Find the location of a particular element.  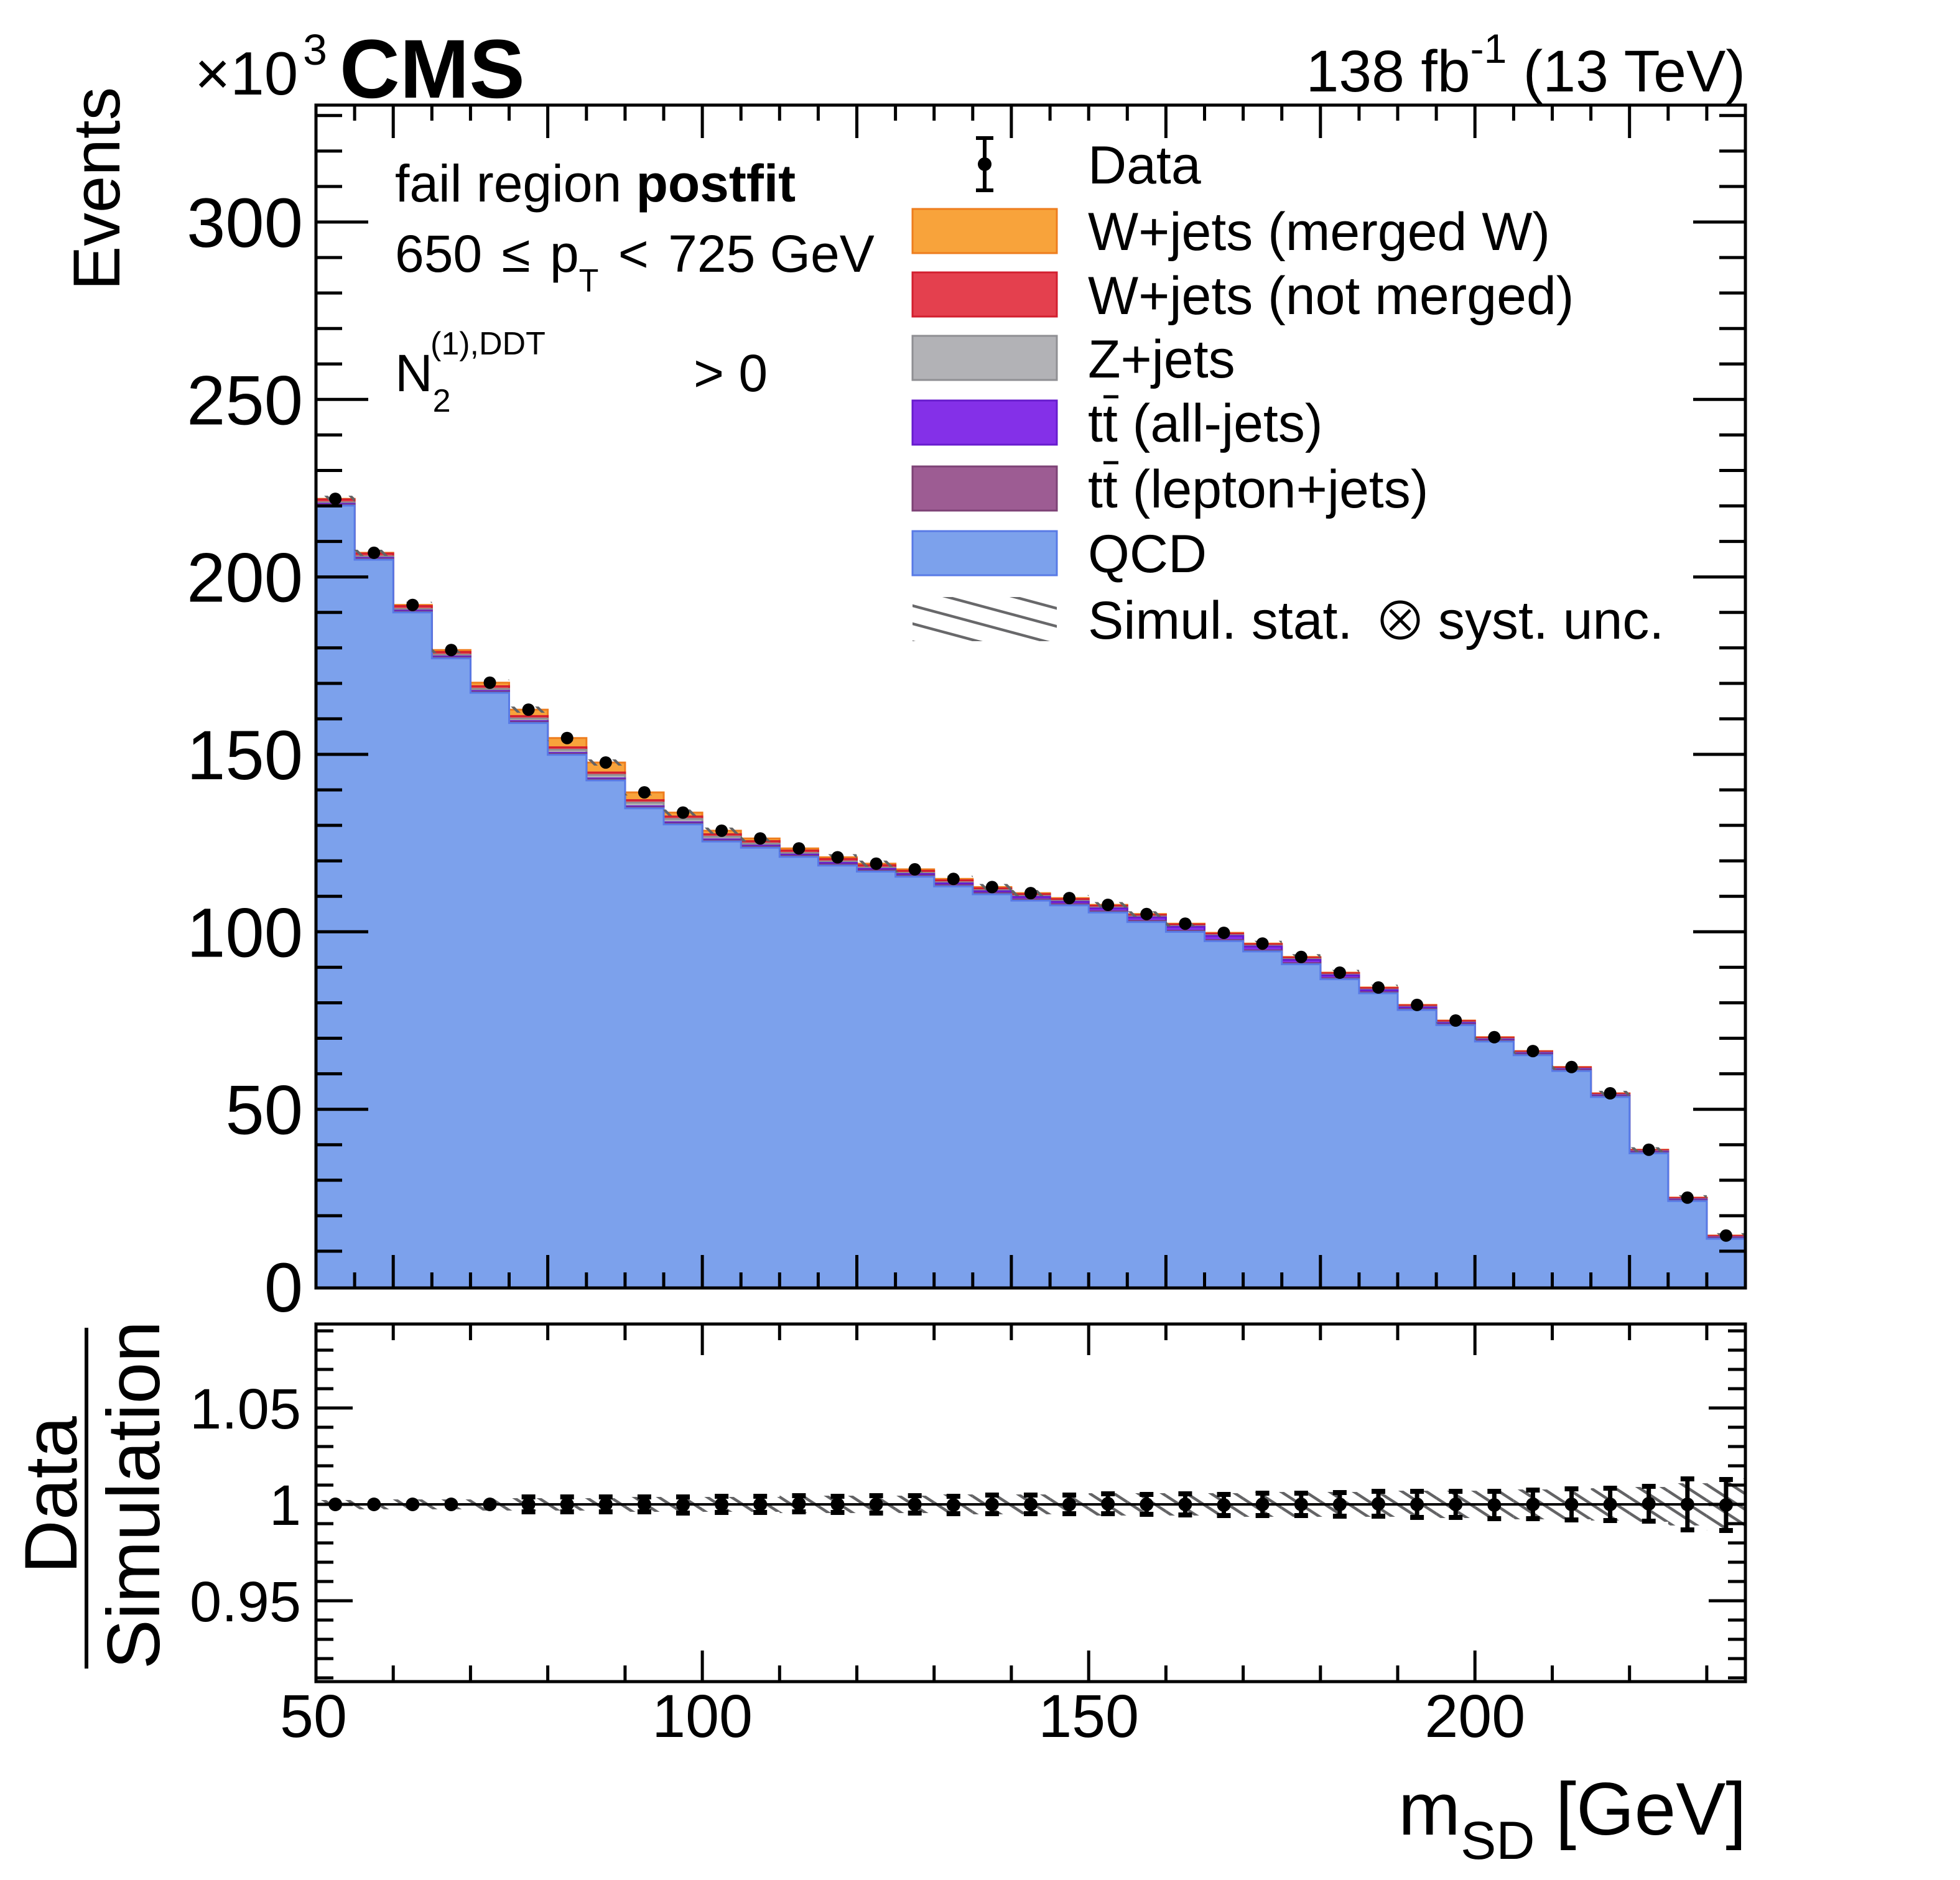

svg-text: Simul. stat. is located at coordinates (1220, 621).